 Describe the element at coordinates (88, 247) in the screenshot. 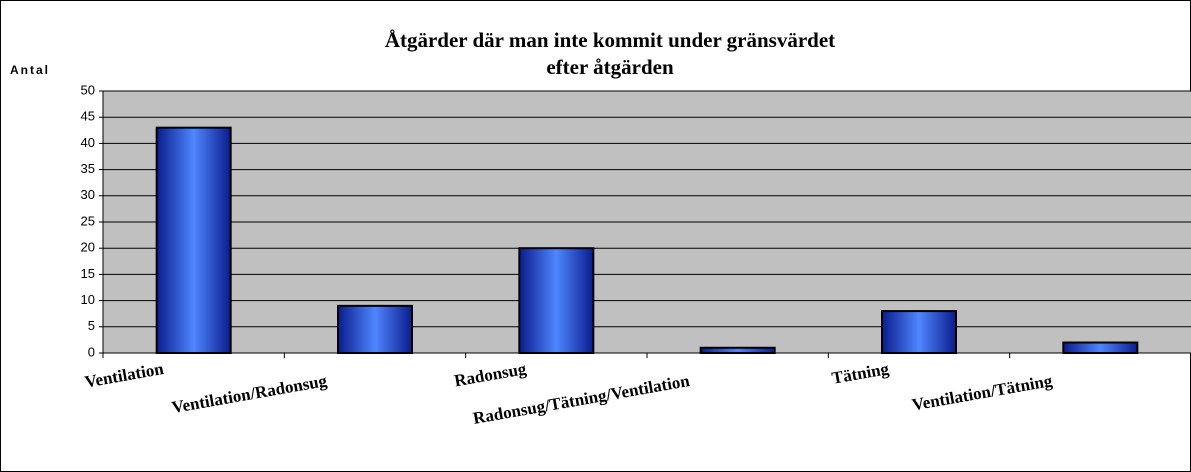

I see `y-tick-label: 20` at that location.